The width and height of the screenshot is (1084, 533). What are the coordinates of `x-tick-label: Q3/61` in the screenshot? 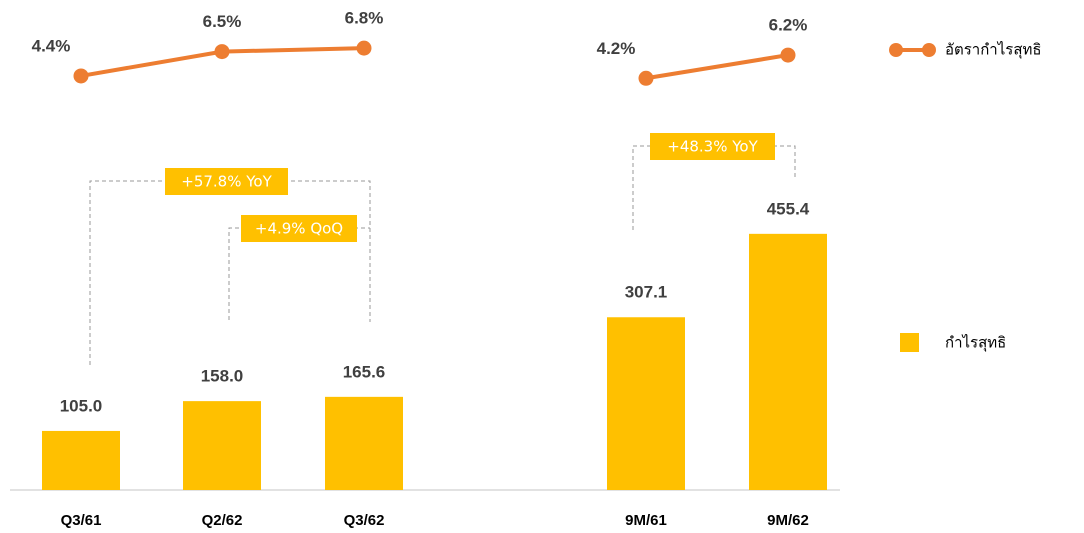 It's located at (81, 520).